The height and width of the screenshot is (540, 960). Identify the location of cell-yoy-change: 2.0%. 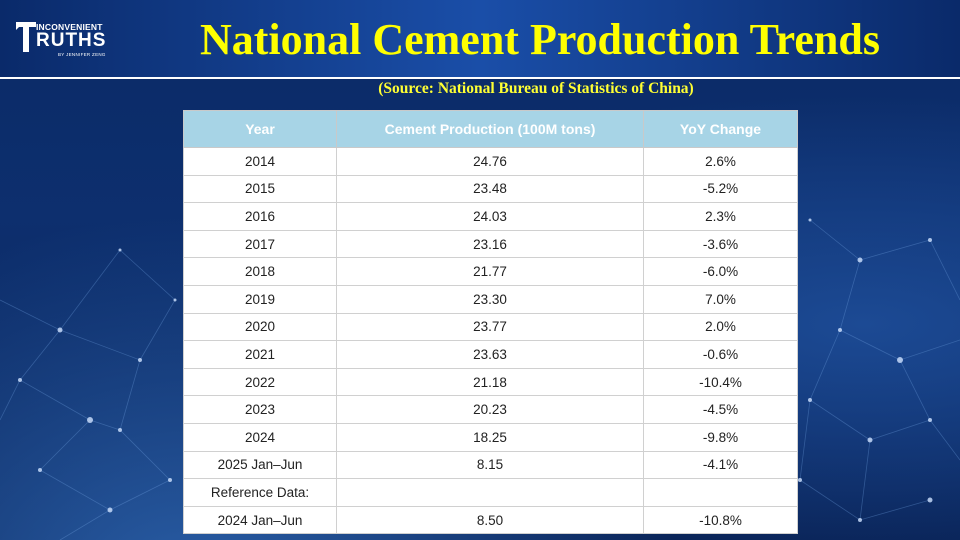
(720, 327).